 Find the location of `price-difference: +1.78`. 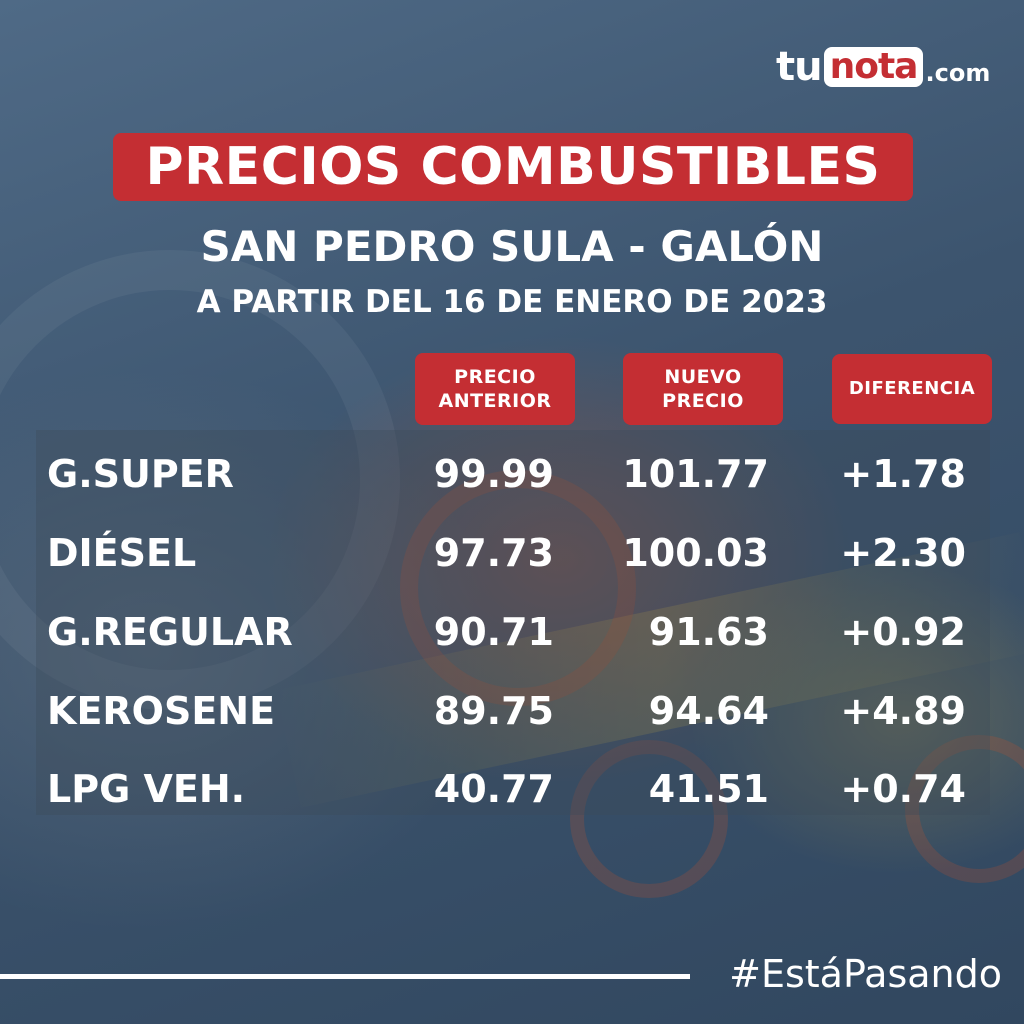

price-difference: +1.78 is located at coordinates (903, 474).